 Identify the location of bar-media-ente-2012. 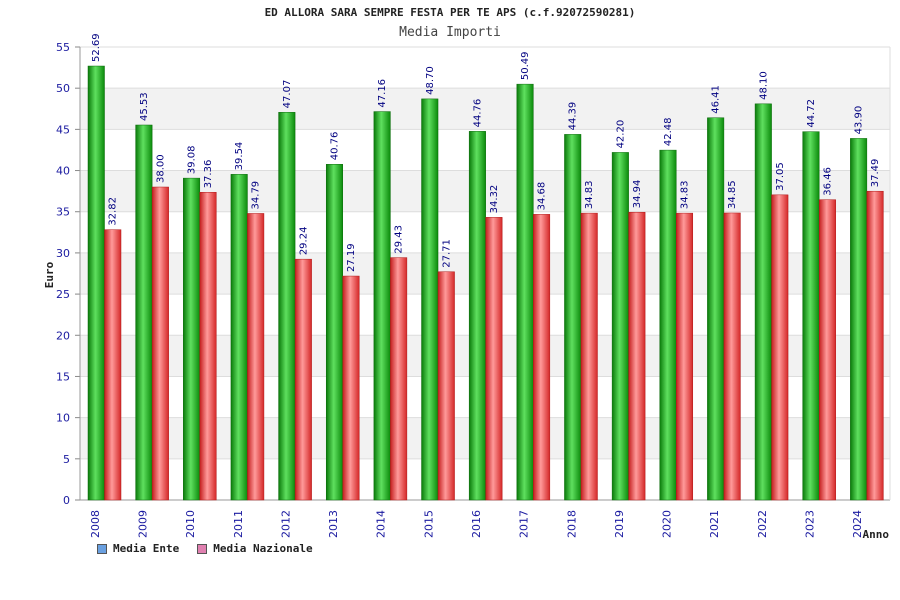
(287, 306).